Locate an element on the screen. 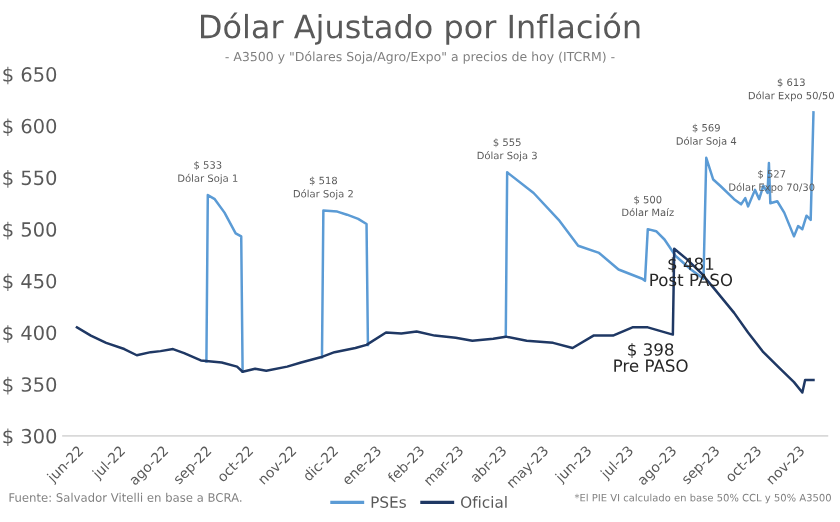 This screenshot has width=840, height=522. y-tick-label: $ 300 is located at coordinates (30, 437).